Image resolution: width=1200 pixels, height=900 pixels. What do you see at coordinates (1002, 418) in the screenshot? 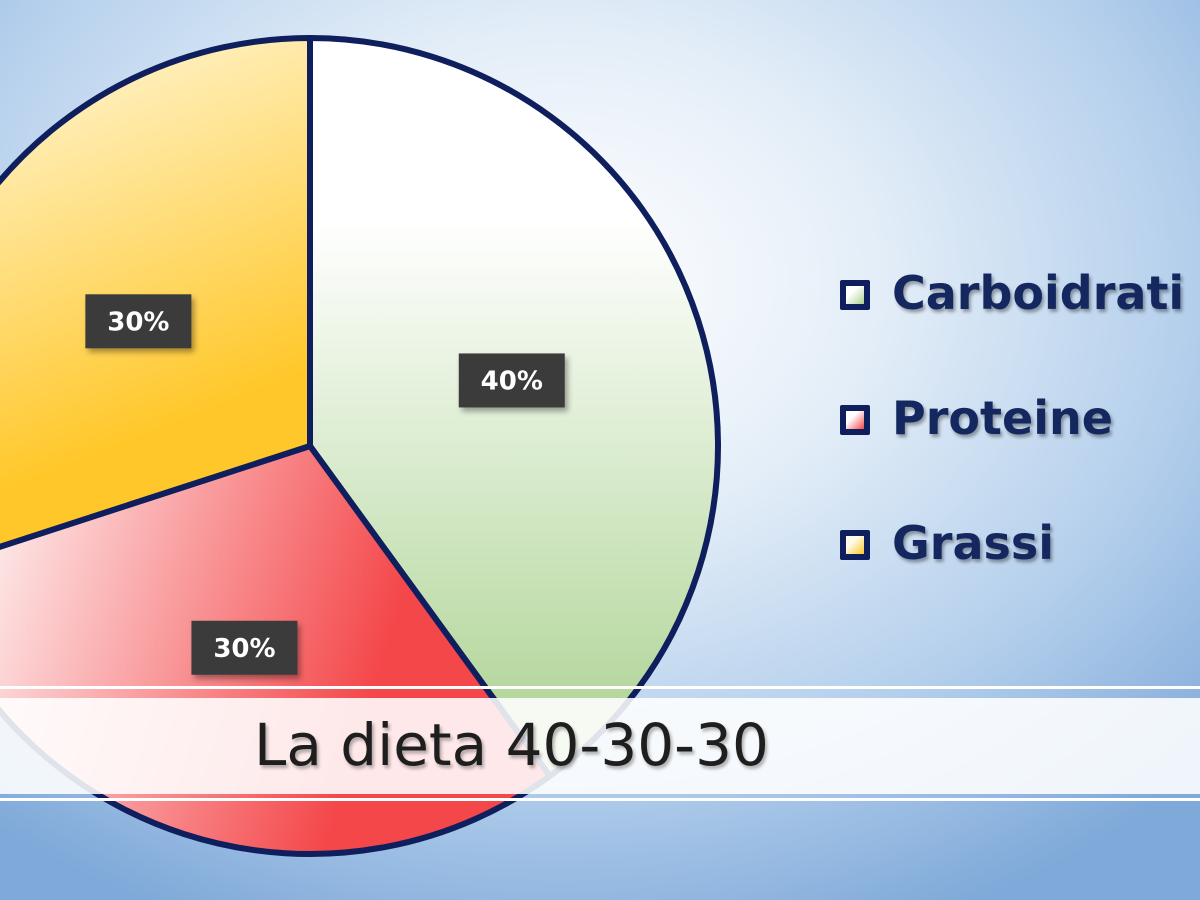
I see `legend-label-proteine: Proteine` at bounding box center [1002, 418].